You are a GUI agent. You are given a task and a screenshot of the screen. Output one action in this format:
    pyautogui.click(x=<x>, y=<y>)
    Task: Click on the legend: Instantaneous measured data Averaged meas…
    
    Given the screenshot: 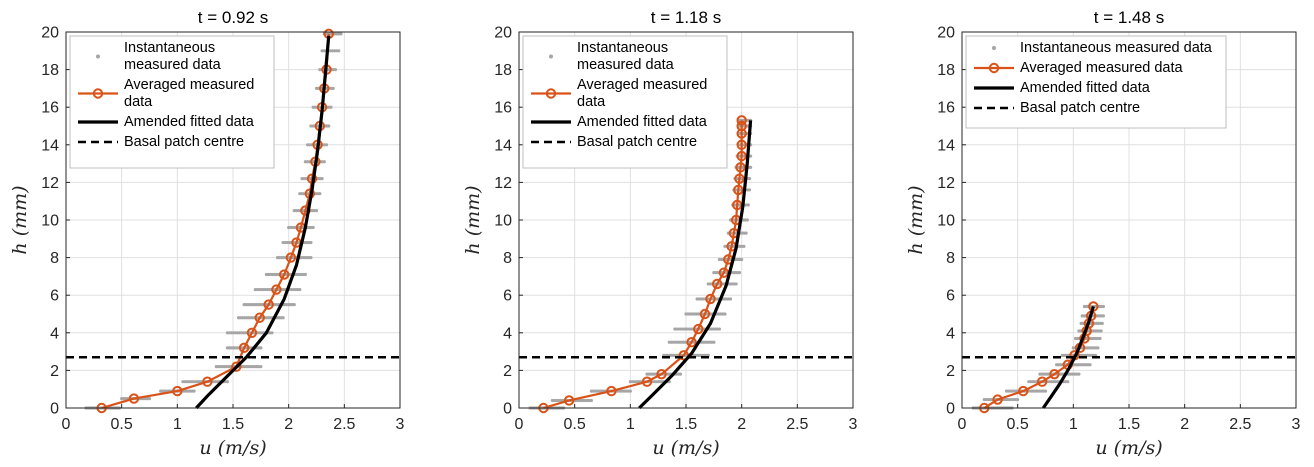 What is the action you would take?
    pyautogui.click(x=1096, y=82)
    